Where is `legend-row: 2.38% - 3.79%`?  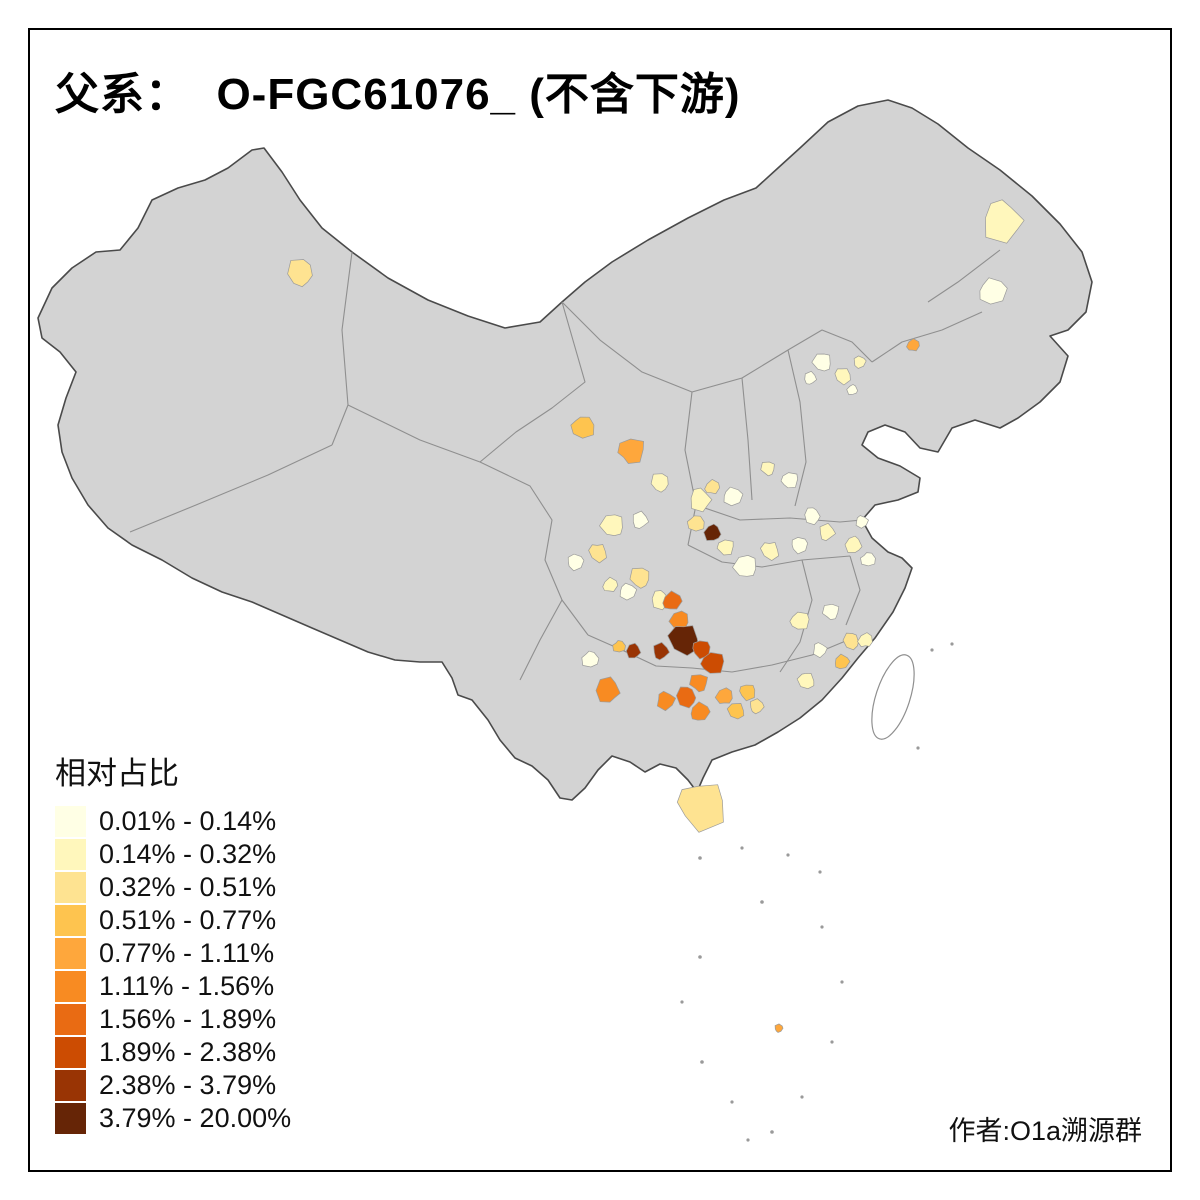
legend-row: 2.38% - 3.79% is located at coordinates (173, 1085).